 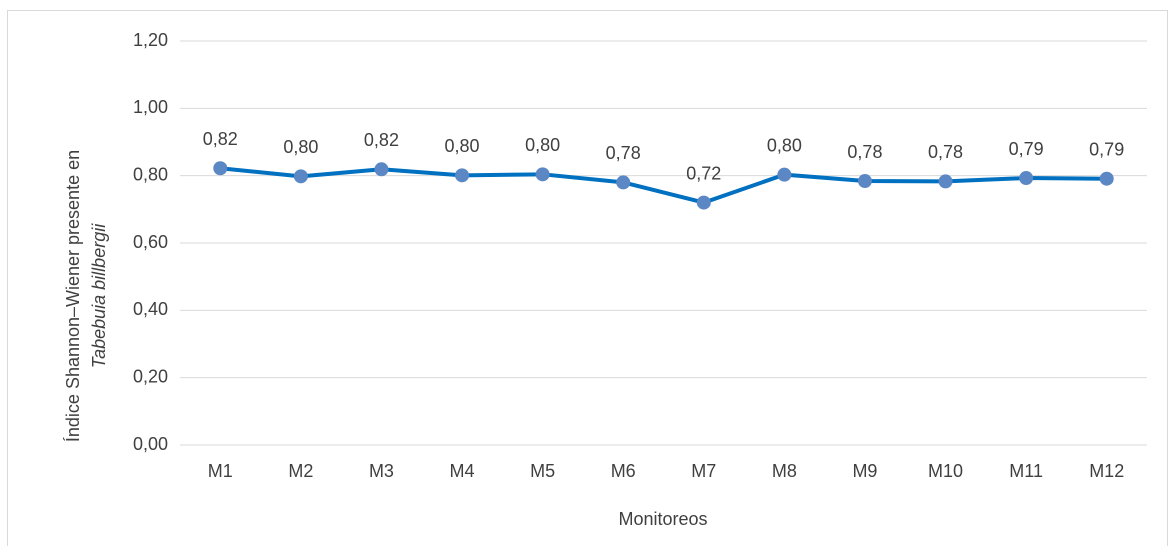 What do you see at coordinates (150, 444) in the screenshot?
I see `y-tick-label: 0,00` at bounding box center [150, 444].